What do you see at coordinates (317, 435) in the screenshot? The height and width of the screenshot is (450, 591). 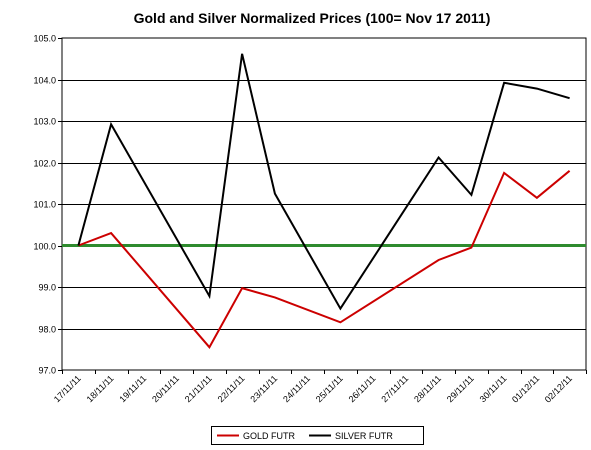 I see `legend: GOLD FUTR SILVER FUTR` at bounding box center [317, 435].